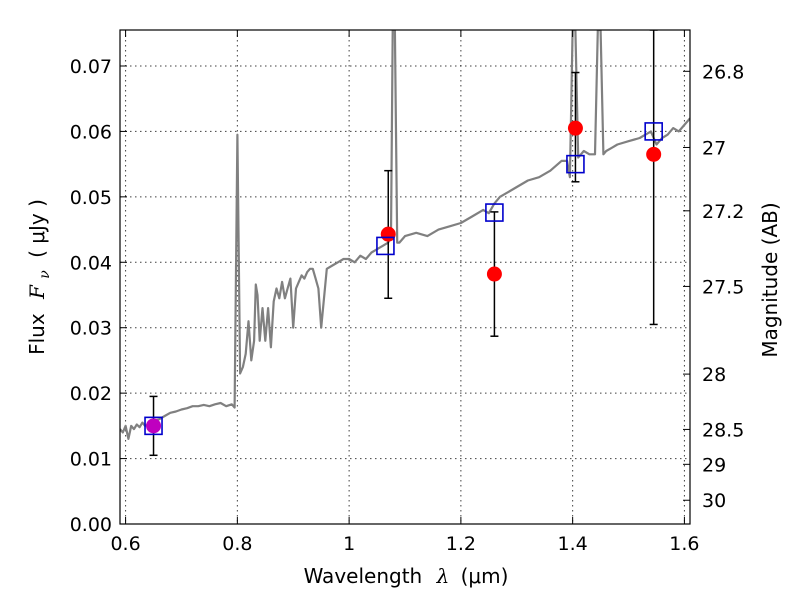 The image size is (800, 600). Describe the element at coordinates (91, 132) in the screenshot. I see `y-tick-label: 0.06` at that location.